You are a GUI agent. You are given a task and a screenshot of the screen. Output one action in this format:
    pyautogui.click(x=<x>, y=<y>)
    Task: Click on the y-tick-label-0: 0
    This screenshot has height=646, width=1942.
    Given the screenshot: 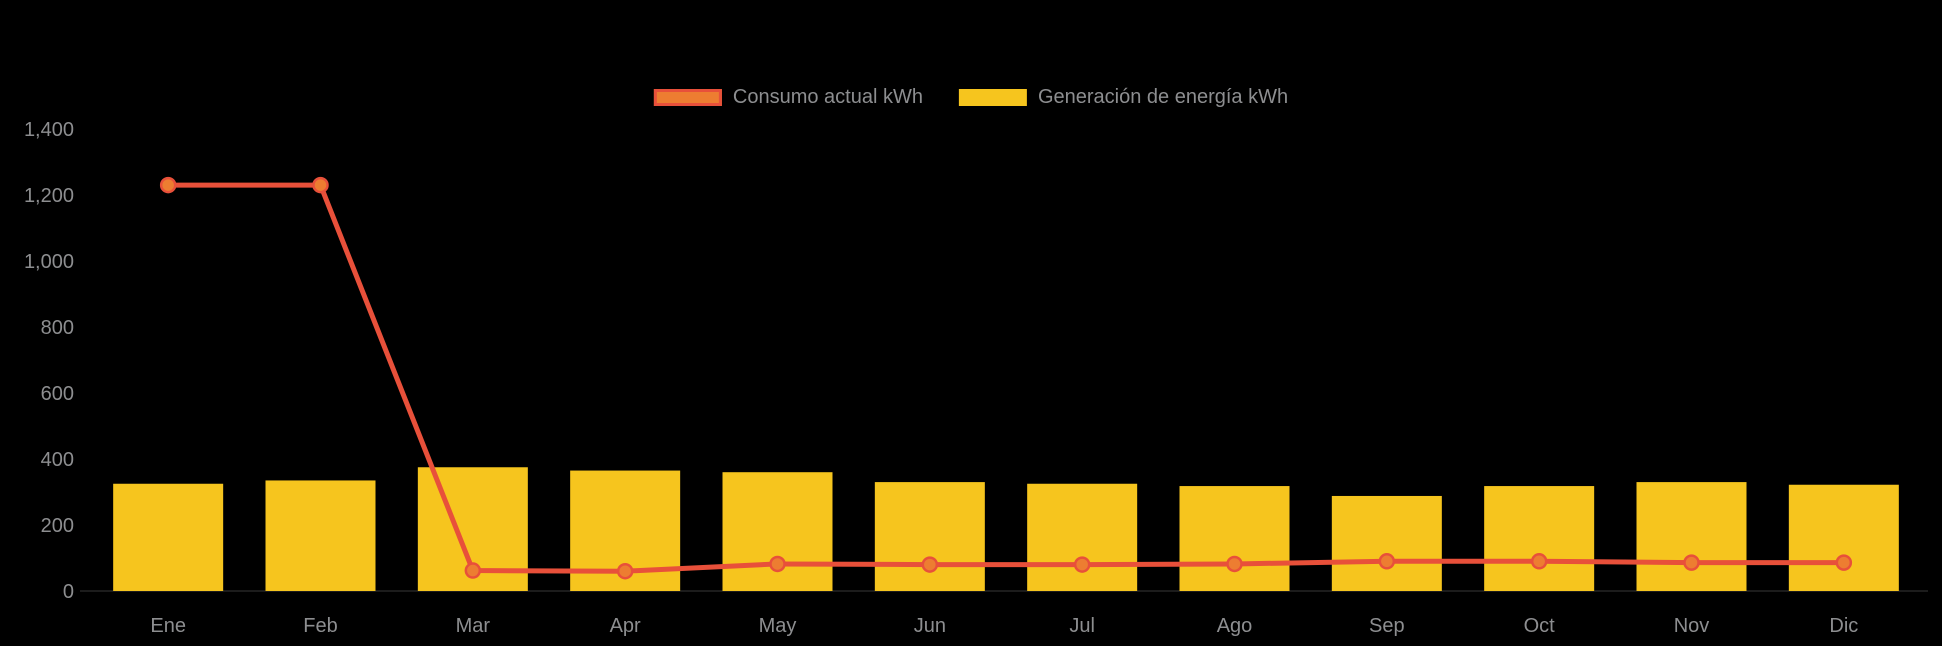 What is the action you would take?
    pyautogui.click(x=68, y=592)
    